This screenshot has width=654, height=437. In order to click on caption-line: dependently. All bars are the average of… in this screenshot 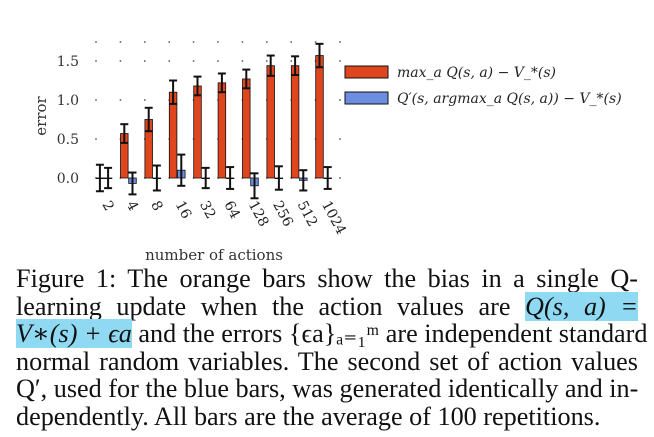, I will do `click(308, 416)`.